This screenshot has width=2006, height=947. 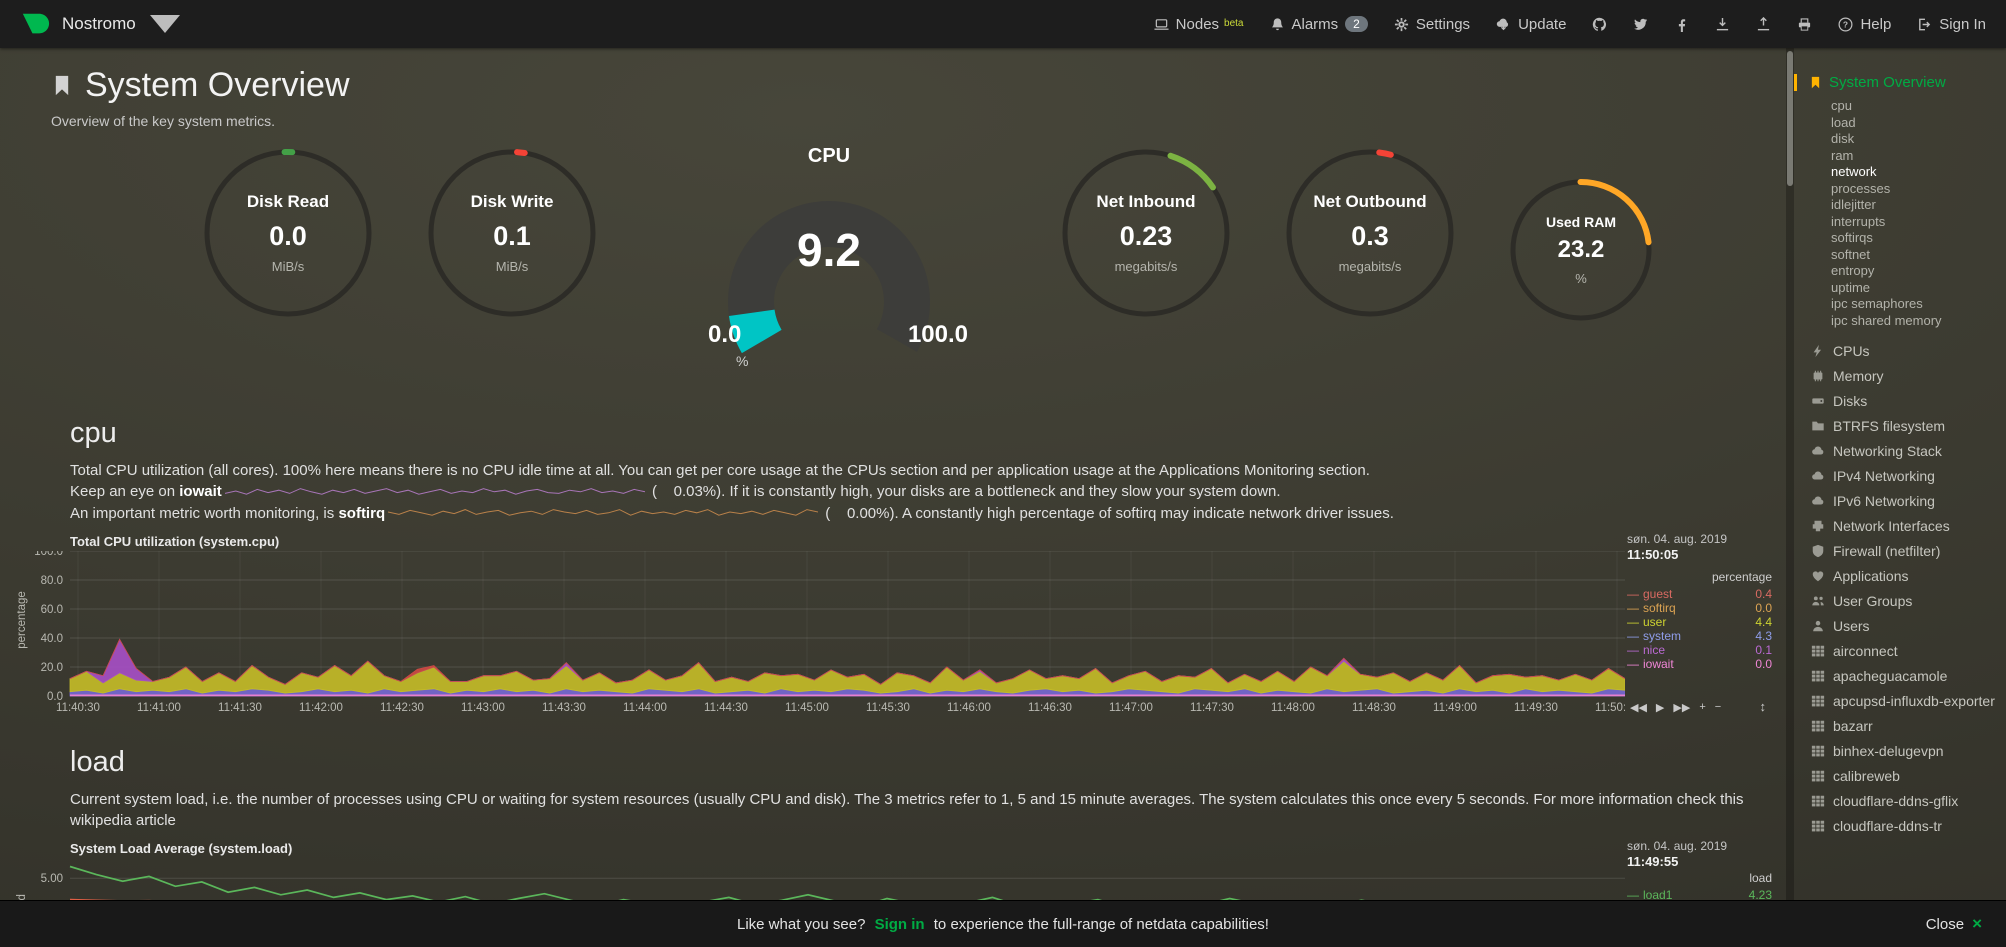 I want to click on sidebar-item-ipv6-networking: IPv6 Networking, so click(x=1898, y=500).